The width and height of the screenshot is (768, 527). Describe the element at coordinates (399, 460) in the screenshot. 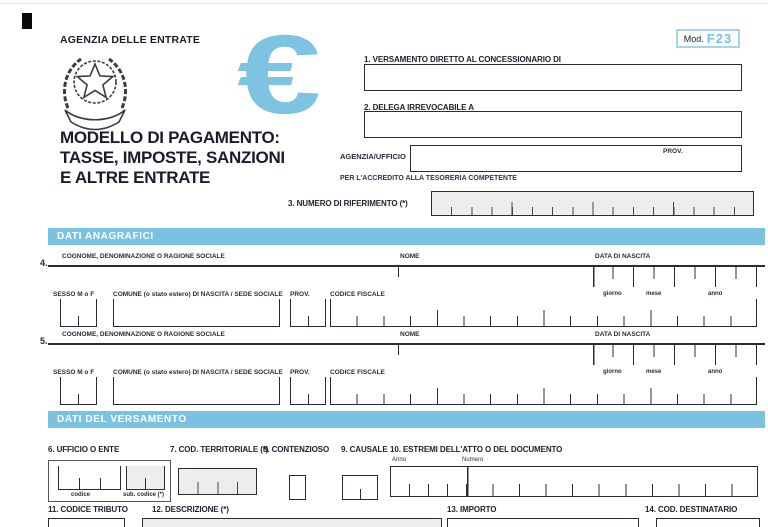

I see `field10-anno-label: Anno` at that location.